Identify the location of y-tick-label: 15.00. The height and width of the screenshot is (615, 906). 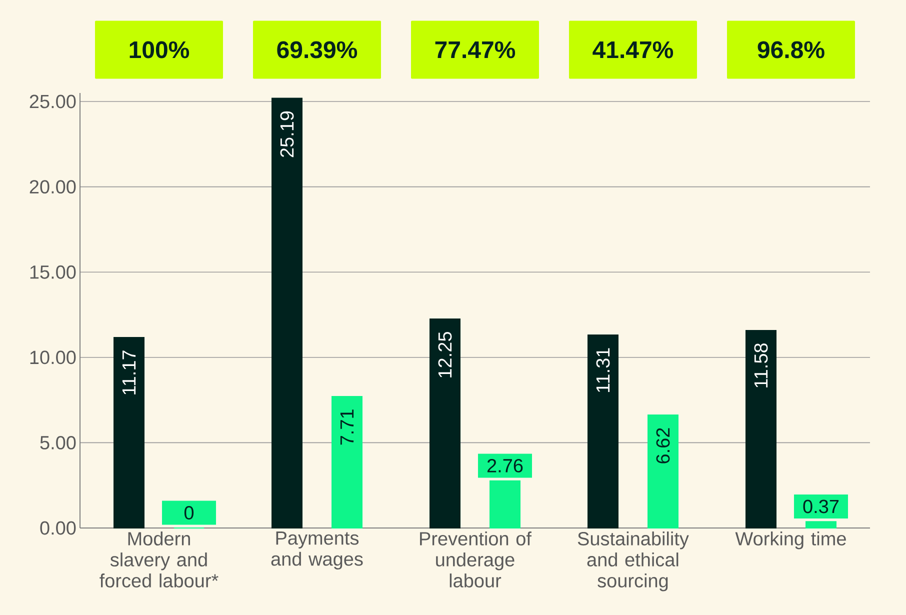
(53, 272).